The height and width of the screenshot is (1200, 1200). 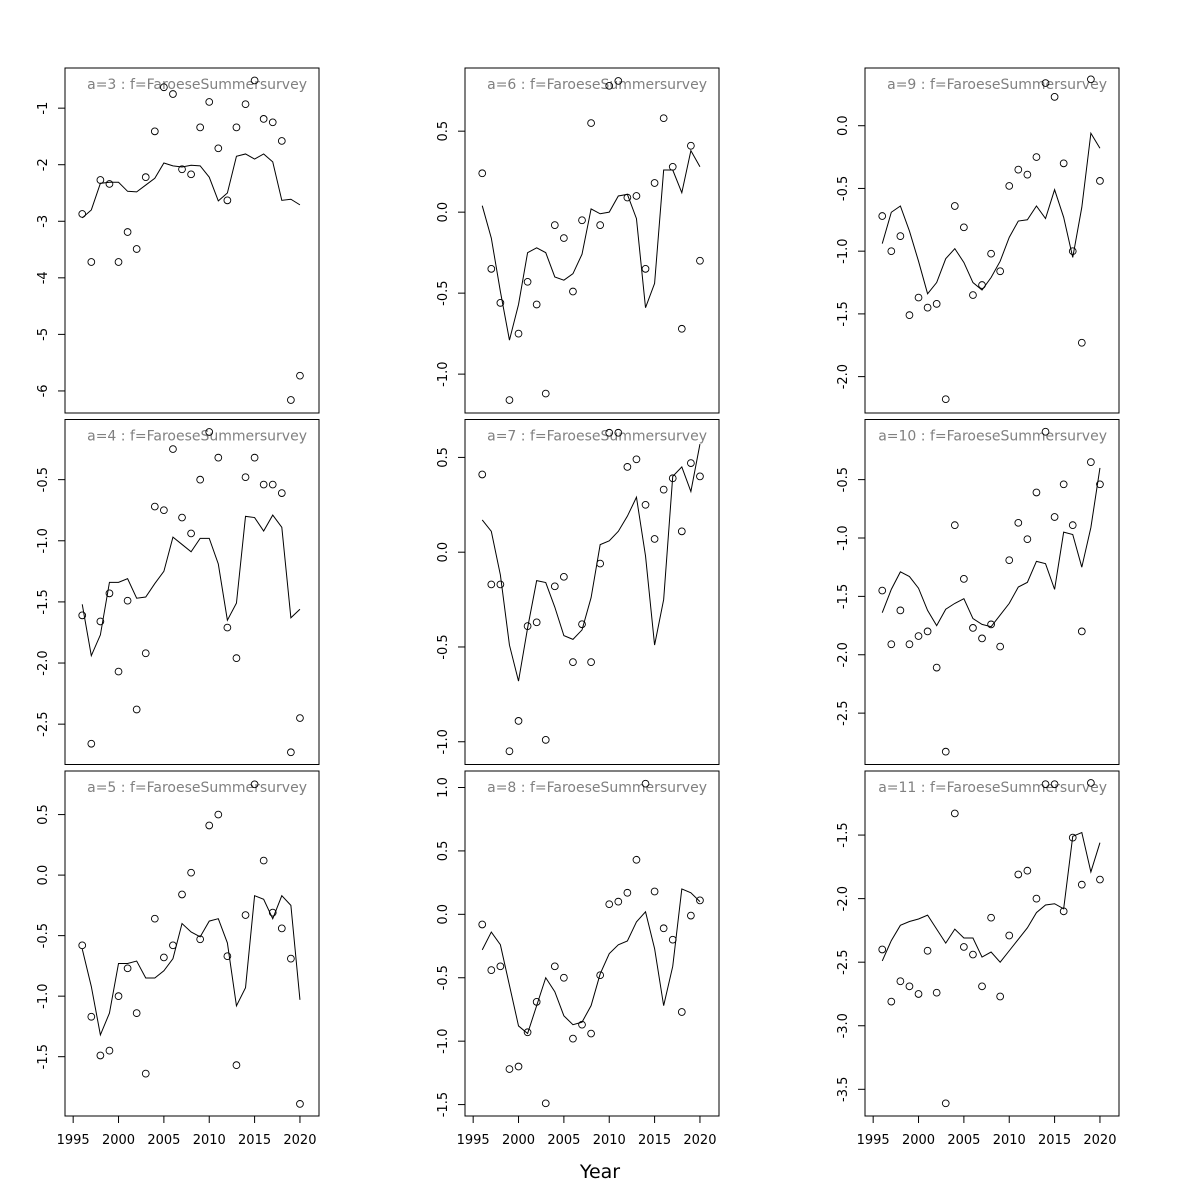 I want to click on y-tick-label: -2, so click(x=43, y=164).